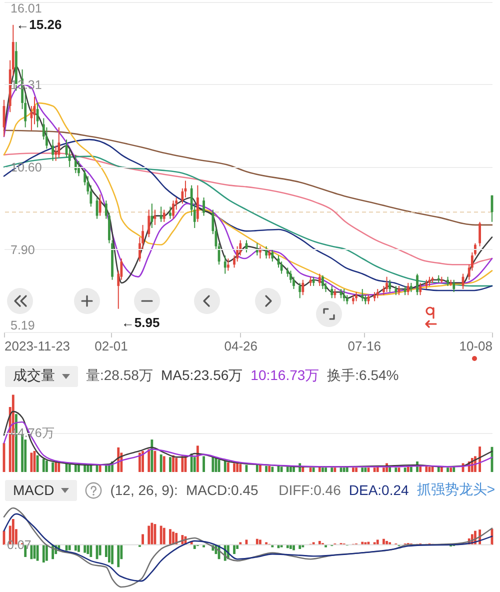  What do you see at coordinates (32, 433) in the screenshot?
I see `y-tick-label: 44.76万` at bounding box center [32, 433].